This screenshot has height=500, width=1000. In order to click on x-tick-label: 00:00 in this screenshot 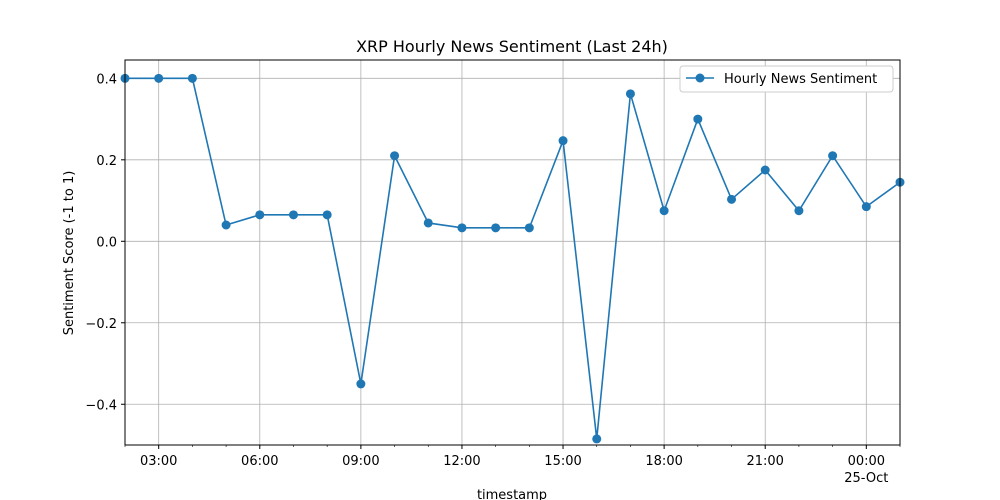, I will do `click(866, 461)`.